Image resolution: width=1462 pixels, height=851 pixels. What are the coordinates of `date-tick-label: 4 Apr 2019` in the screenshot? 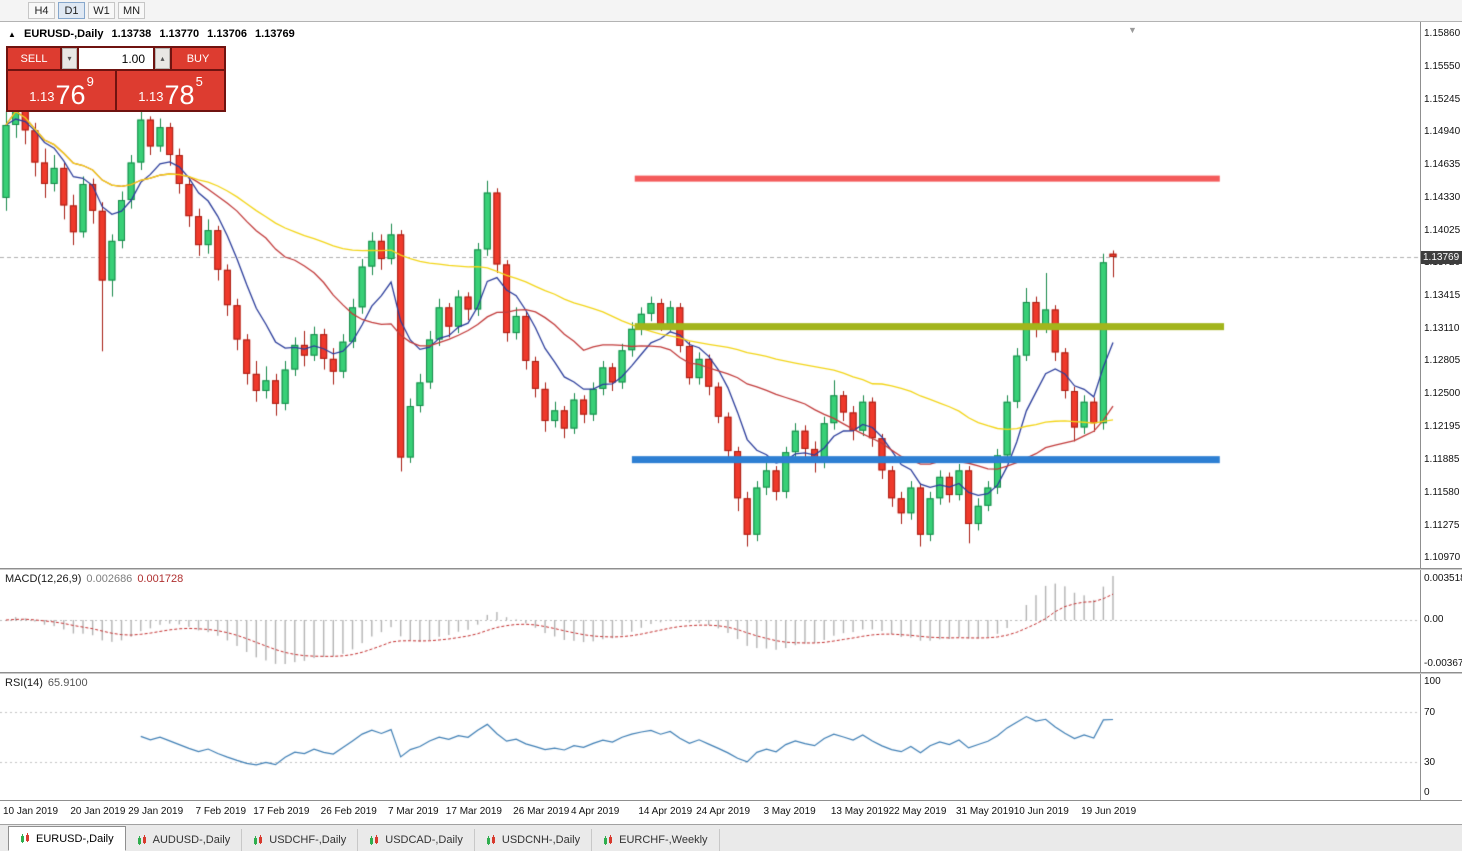 It's located at (595, 811).